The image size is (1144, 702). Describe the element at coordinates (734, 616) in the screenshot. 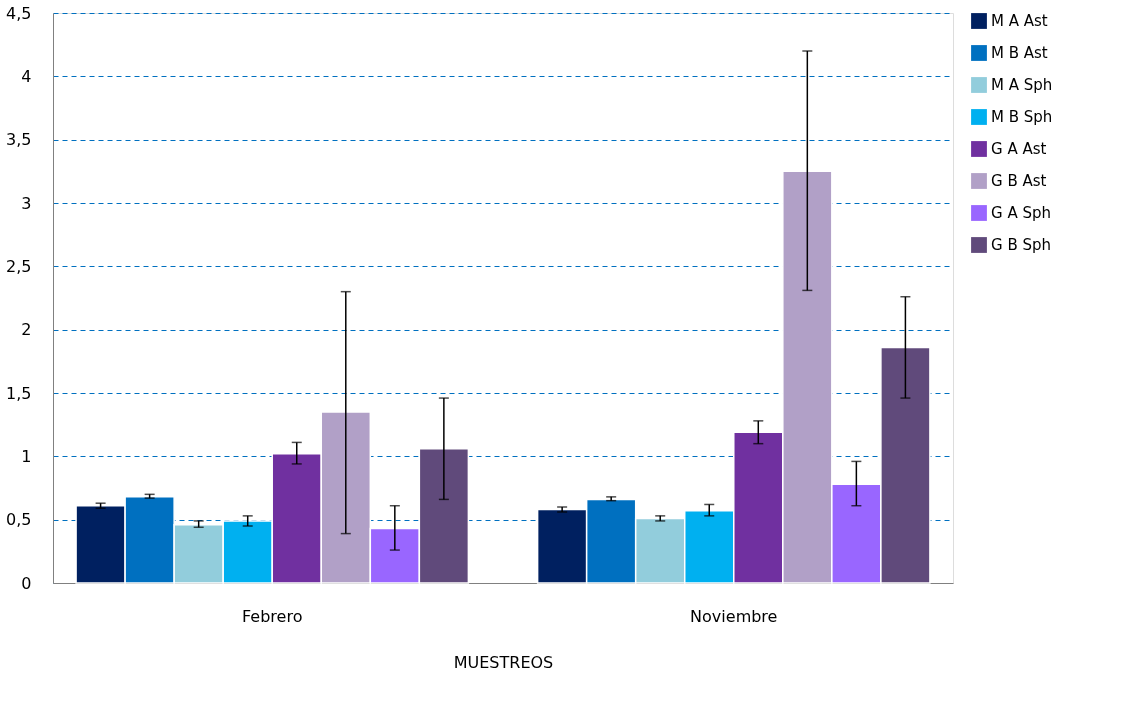

I see `x-tick-label: Noviembre` at that location.